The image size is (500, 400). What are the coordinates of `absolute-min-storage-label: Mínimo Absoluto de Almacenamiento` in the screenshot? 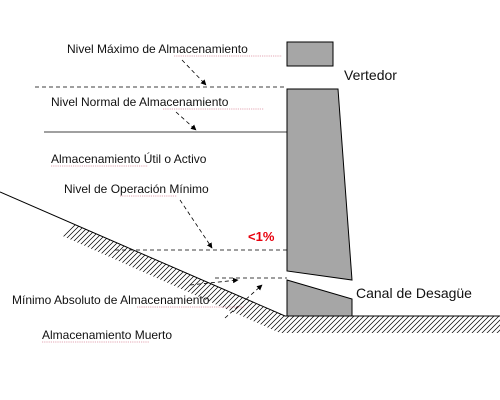 It's located at (111, 300).